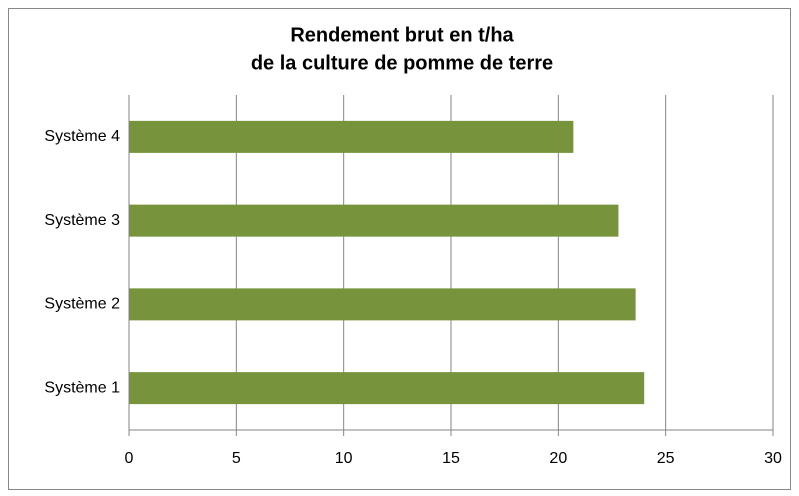 The height and width of the screenshot is (496, 799). What do you see at coordinates (82, 304) in the screenshot?
I see `y-tick-label: Système 2` at bounding box center [82, 304].